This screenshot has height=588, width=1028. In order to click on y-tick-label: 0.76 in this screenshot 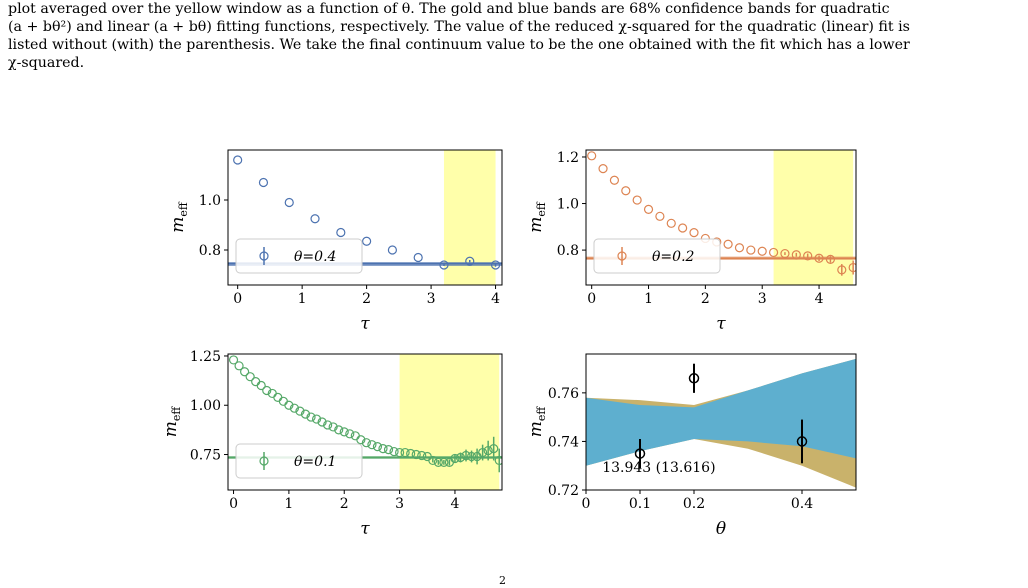, I will do `click(563, 394)`.